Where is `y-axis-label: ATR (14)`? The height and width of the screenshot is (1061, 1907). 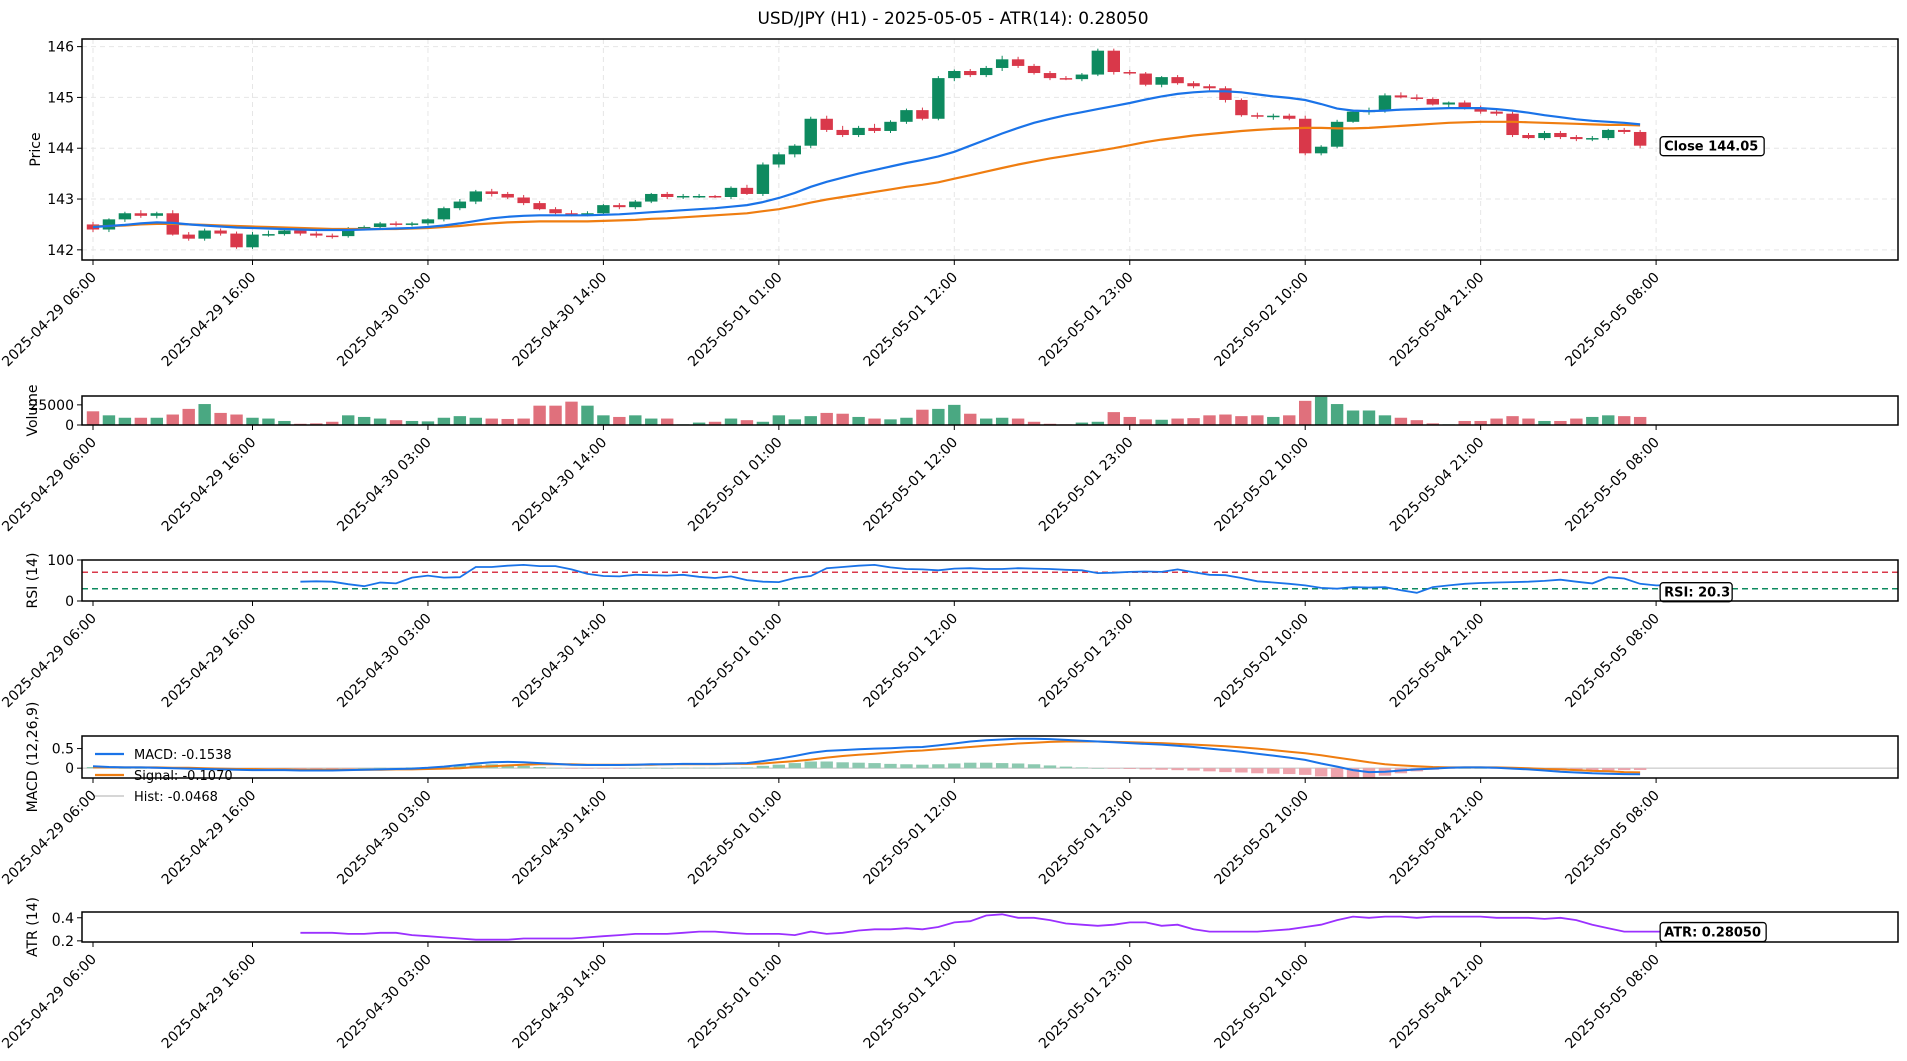
y-axis-label: ATR (14) is located at coordinates (33, 927).